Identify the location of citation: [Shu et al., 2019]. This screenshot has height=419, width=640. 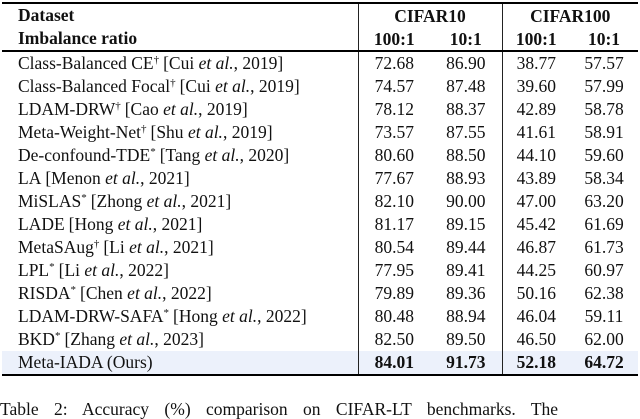
(211, 132).